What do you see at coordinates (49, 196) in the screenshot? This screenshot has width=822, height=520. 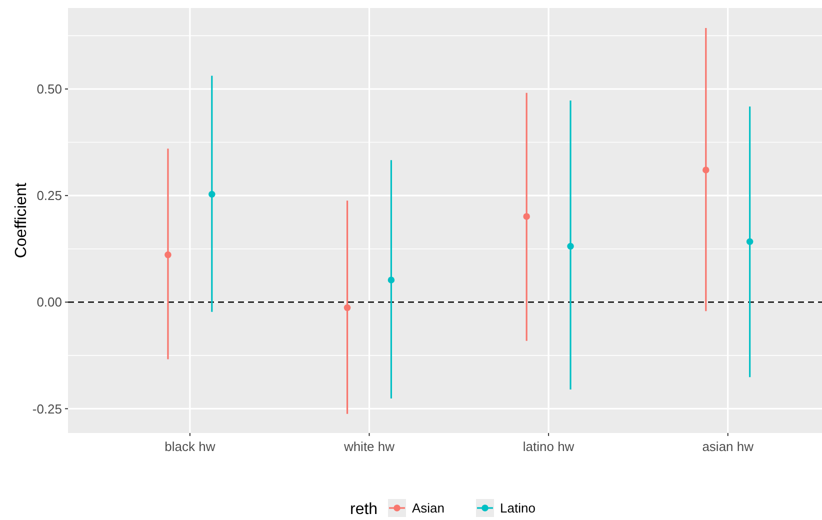 I see `y-tick-label: 0.25` at bounding box center [49, 196].